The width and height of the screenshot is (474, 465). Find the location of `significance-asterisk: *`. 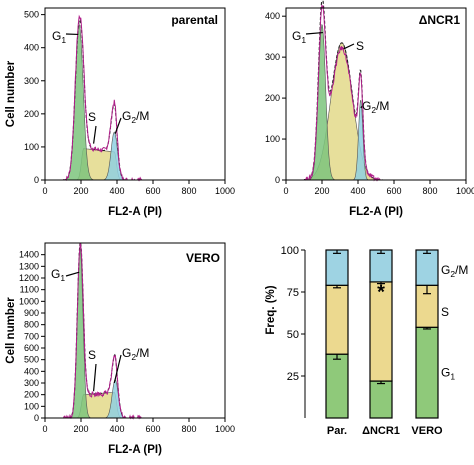

significance-asterisk: * is located at coordinates (381, 293).